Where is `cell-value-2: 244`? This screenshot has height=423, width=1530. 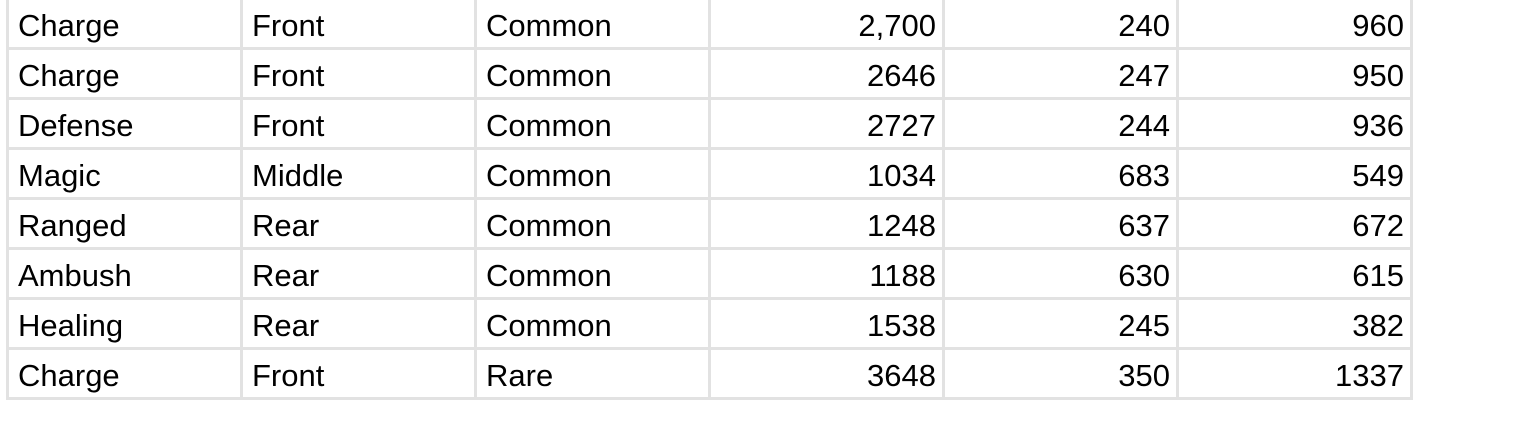 cell-value-2: 244 is located at coordinates (1060, 123).